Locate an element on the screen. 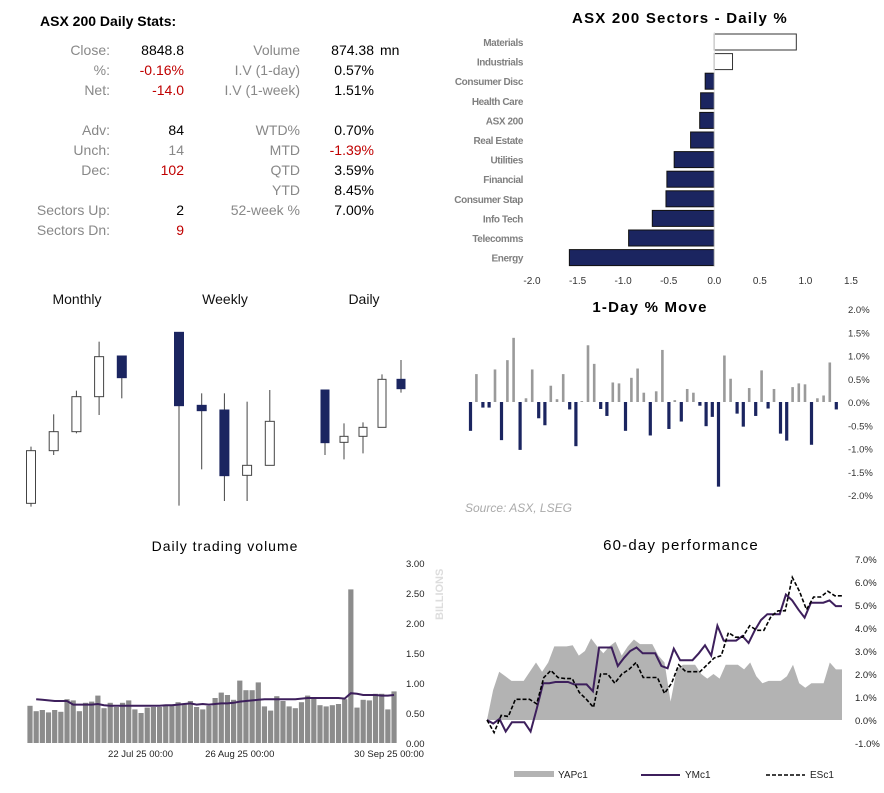 The image size is (884, 793). y-tick-label: 7.0% is located at coordinates (866, 560).